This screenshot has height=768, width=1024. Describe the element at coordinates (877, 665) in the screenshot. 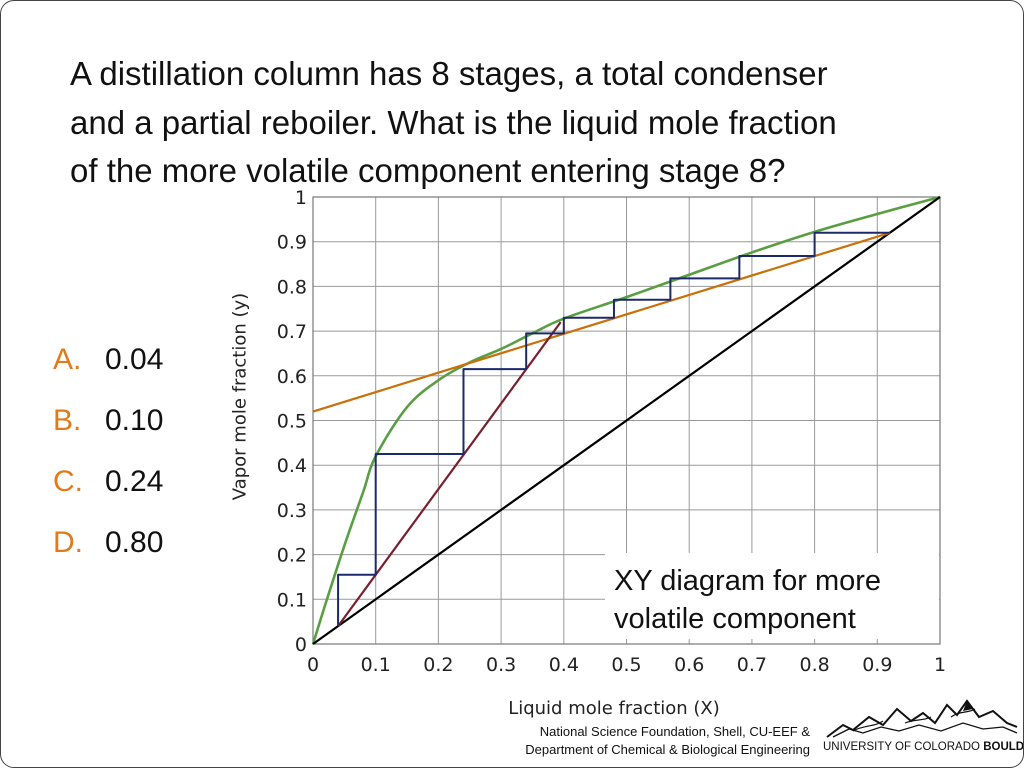

I see `x-tick-label: 0.9` at that location.